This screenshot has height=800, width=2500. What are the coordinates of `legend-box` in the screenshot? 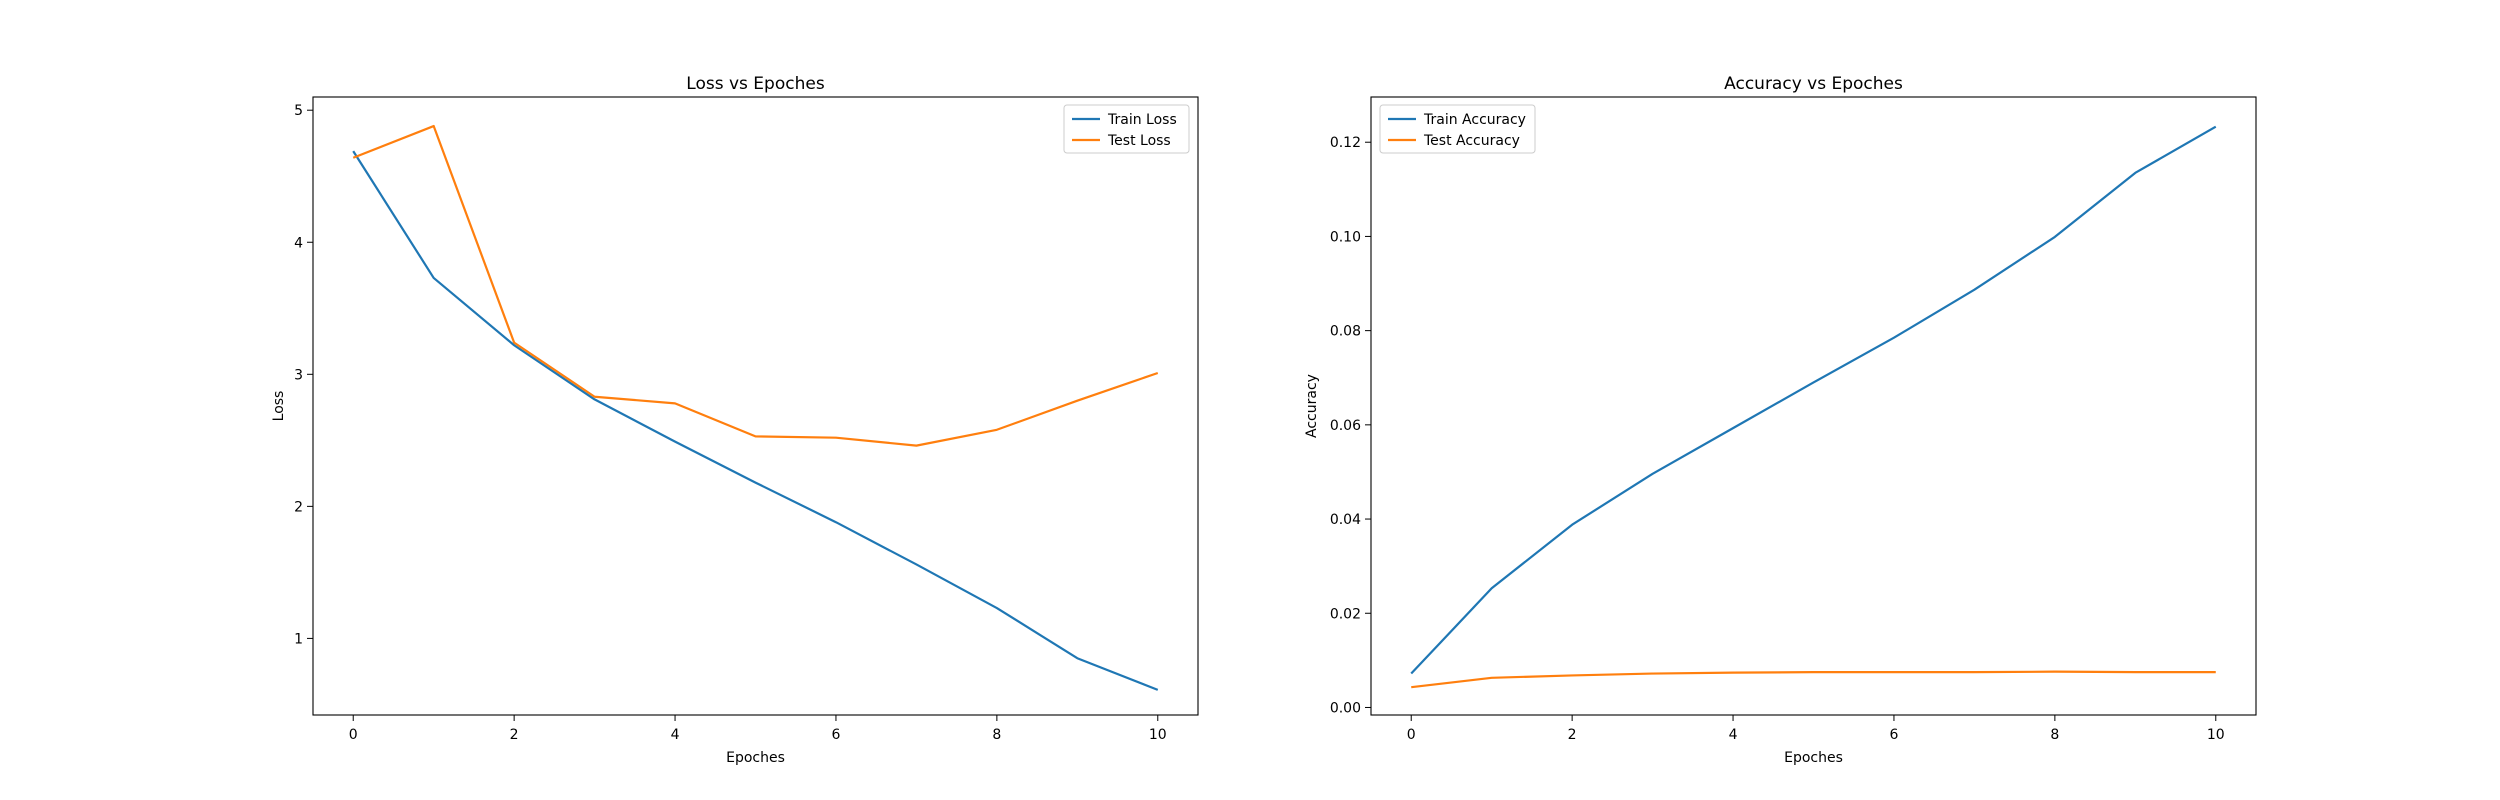 It's located at (1457, 129).